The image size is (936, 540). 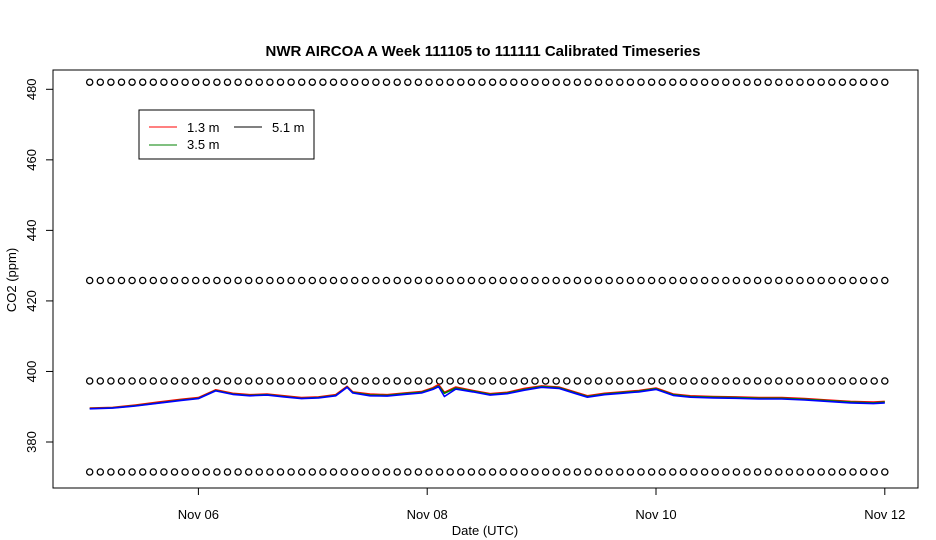 What do you see at coordinates (31, 160) in the screenshot?
I see `y-tick-label-4: 460` at bounding box center [31, 160].